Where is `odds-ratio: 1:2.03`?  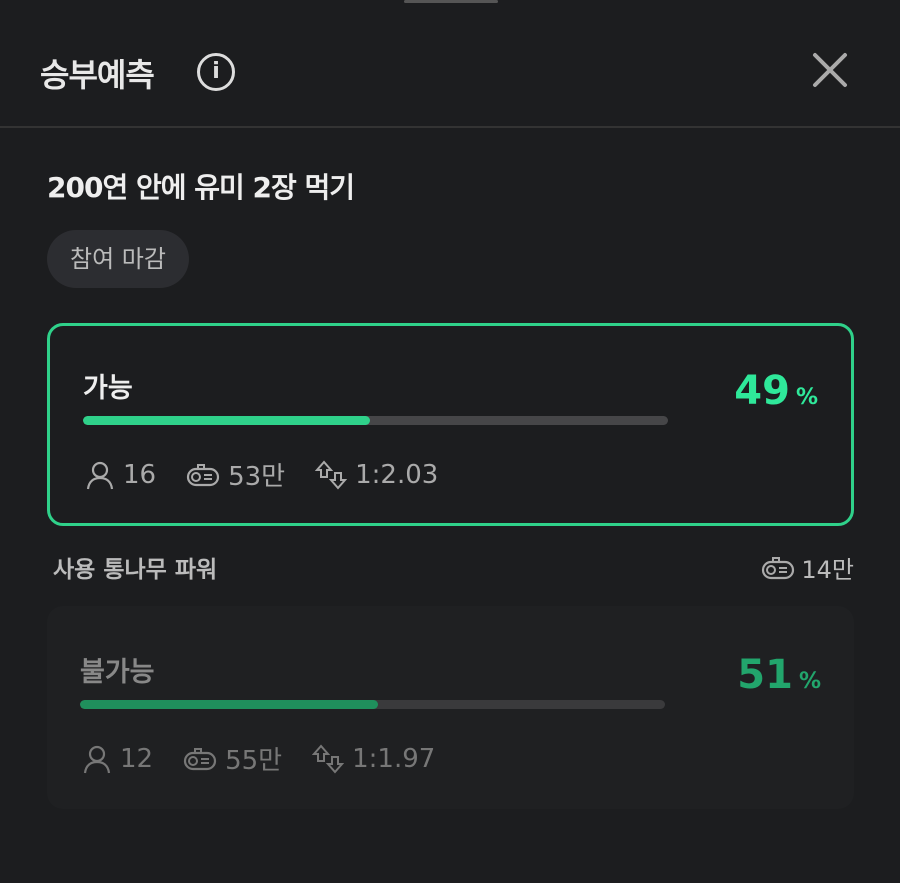 odds-ratio: 1:2.03 is located at coordinates (397, 474).